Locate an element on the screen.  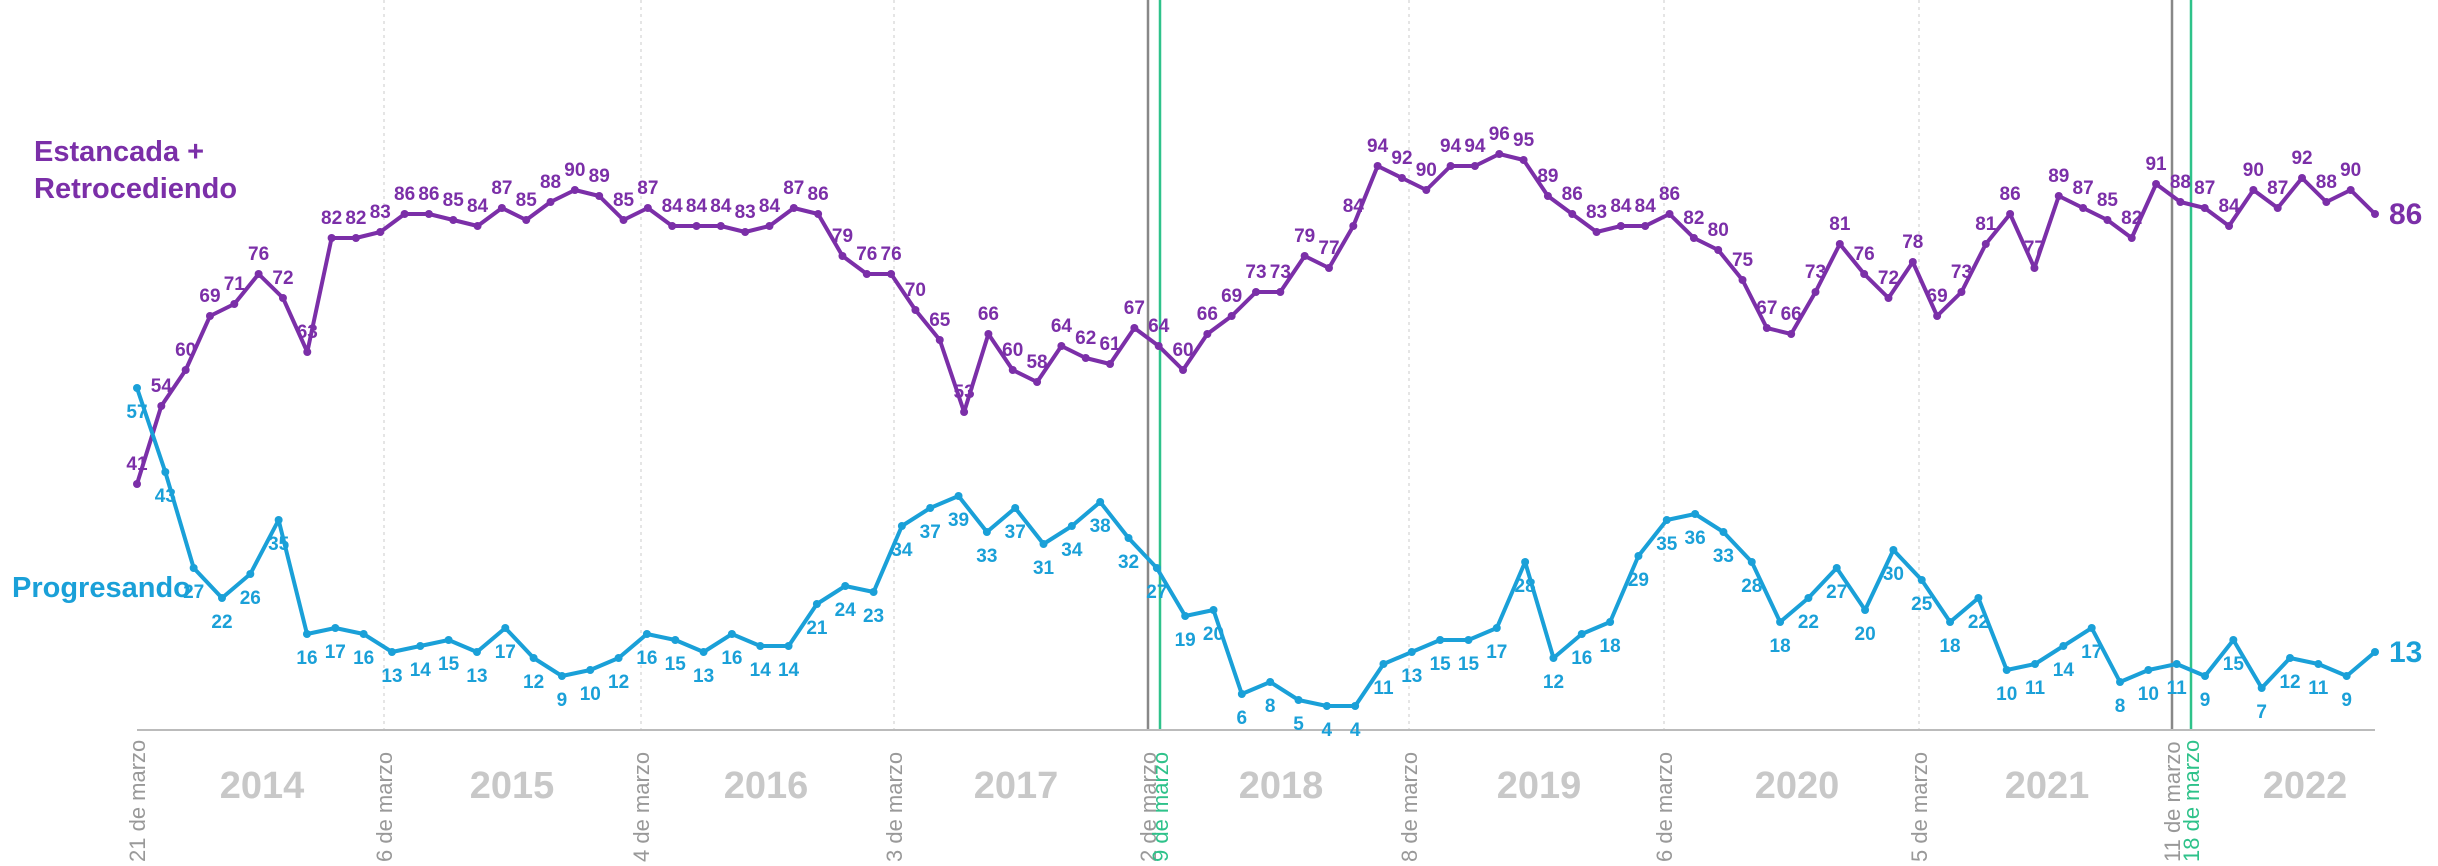
data-label: 8 is located at coordinates (2120, 706).